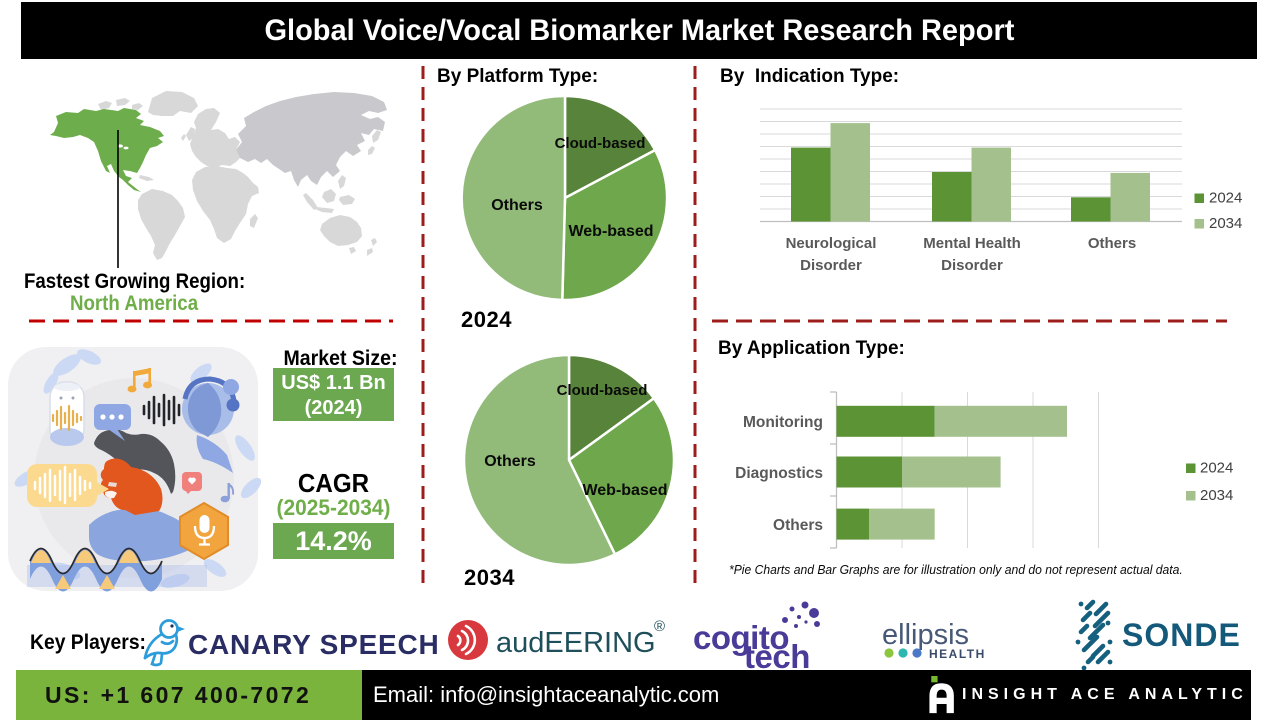 The height and width of the screenshot is (720, 1280). Describe the element at coordinates (783, 422) in the screenshot. I see `svg-text: Monitoring` at that location.